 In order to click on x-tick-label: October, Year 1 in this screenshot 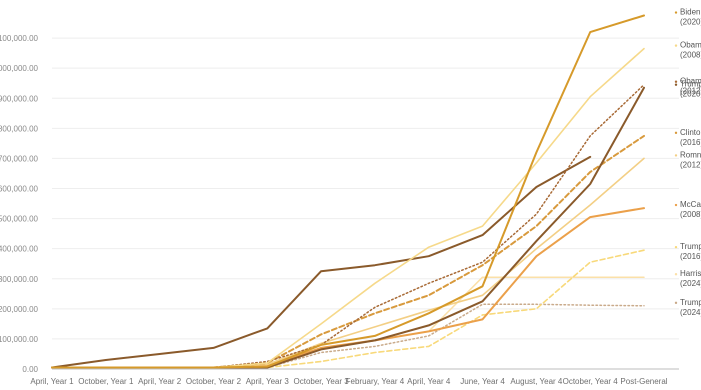, I will do `click(106, 381)`.